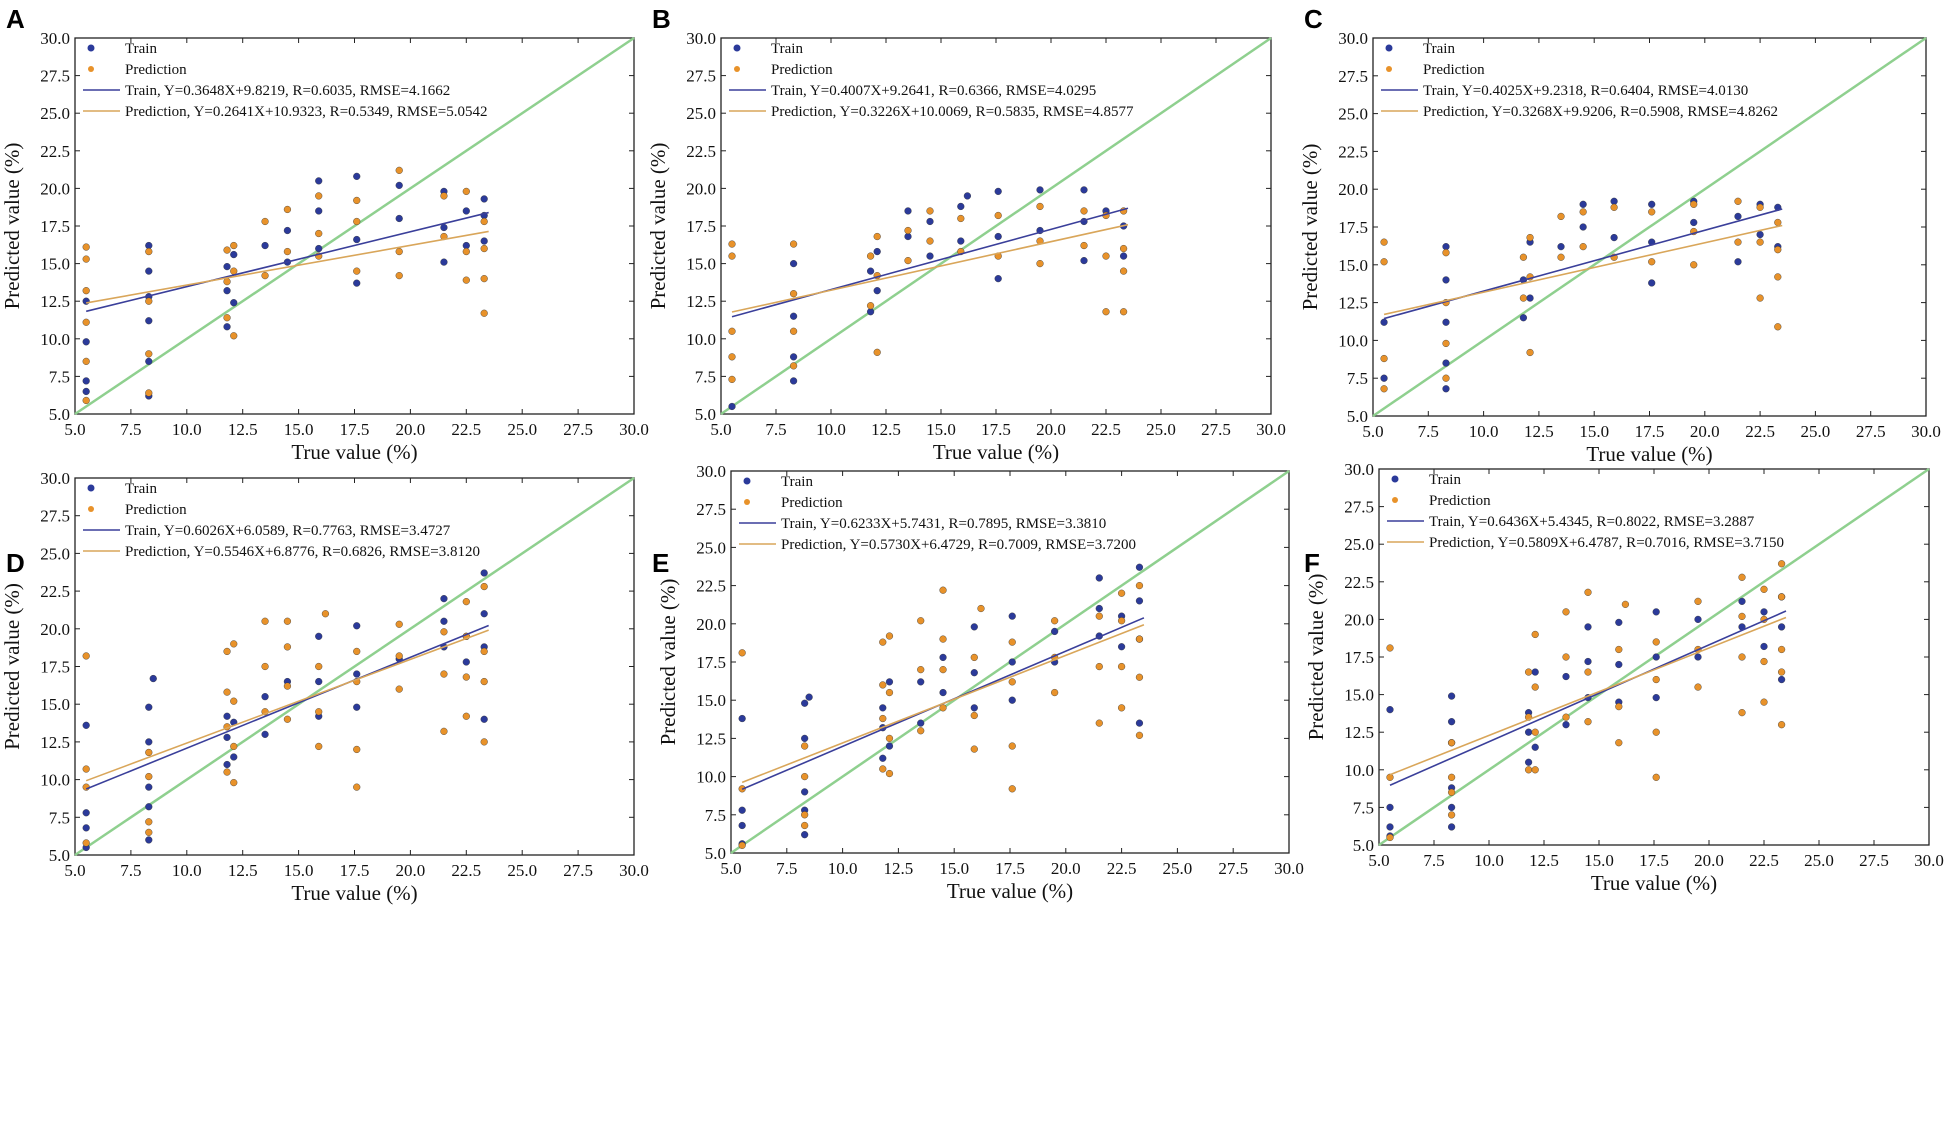  I want to click on y-tick-label: 20.0, so click(55, 188).